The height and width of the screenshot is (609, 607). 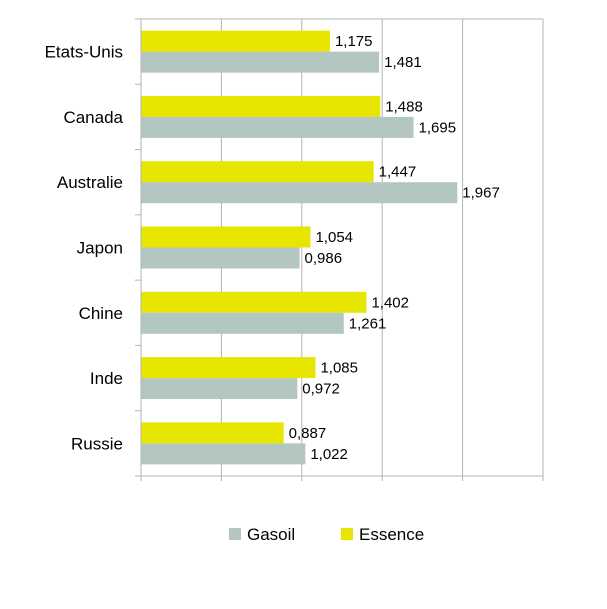 I want to click on legend-label-gasoil: Gasoil, so click(x=271, y=534).